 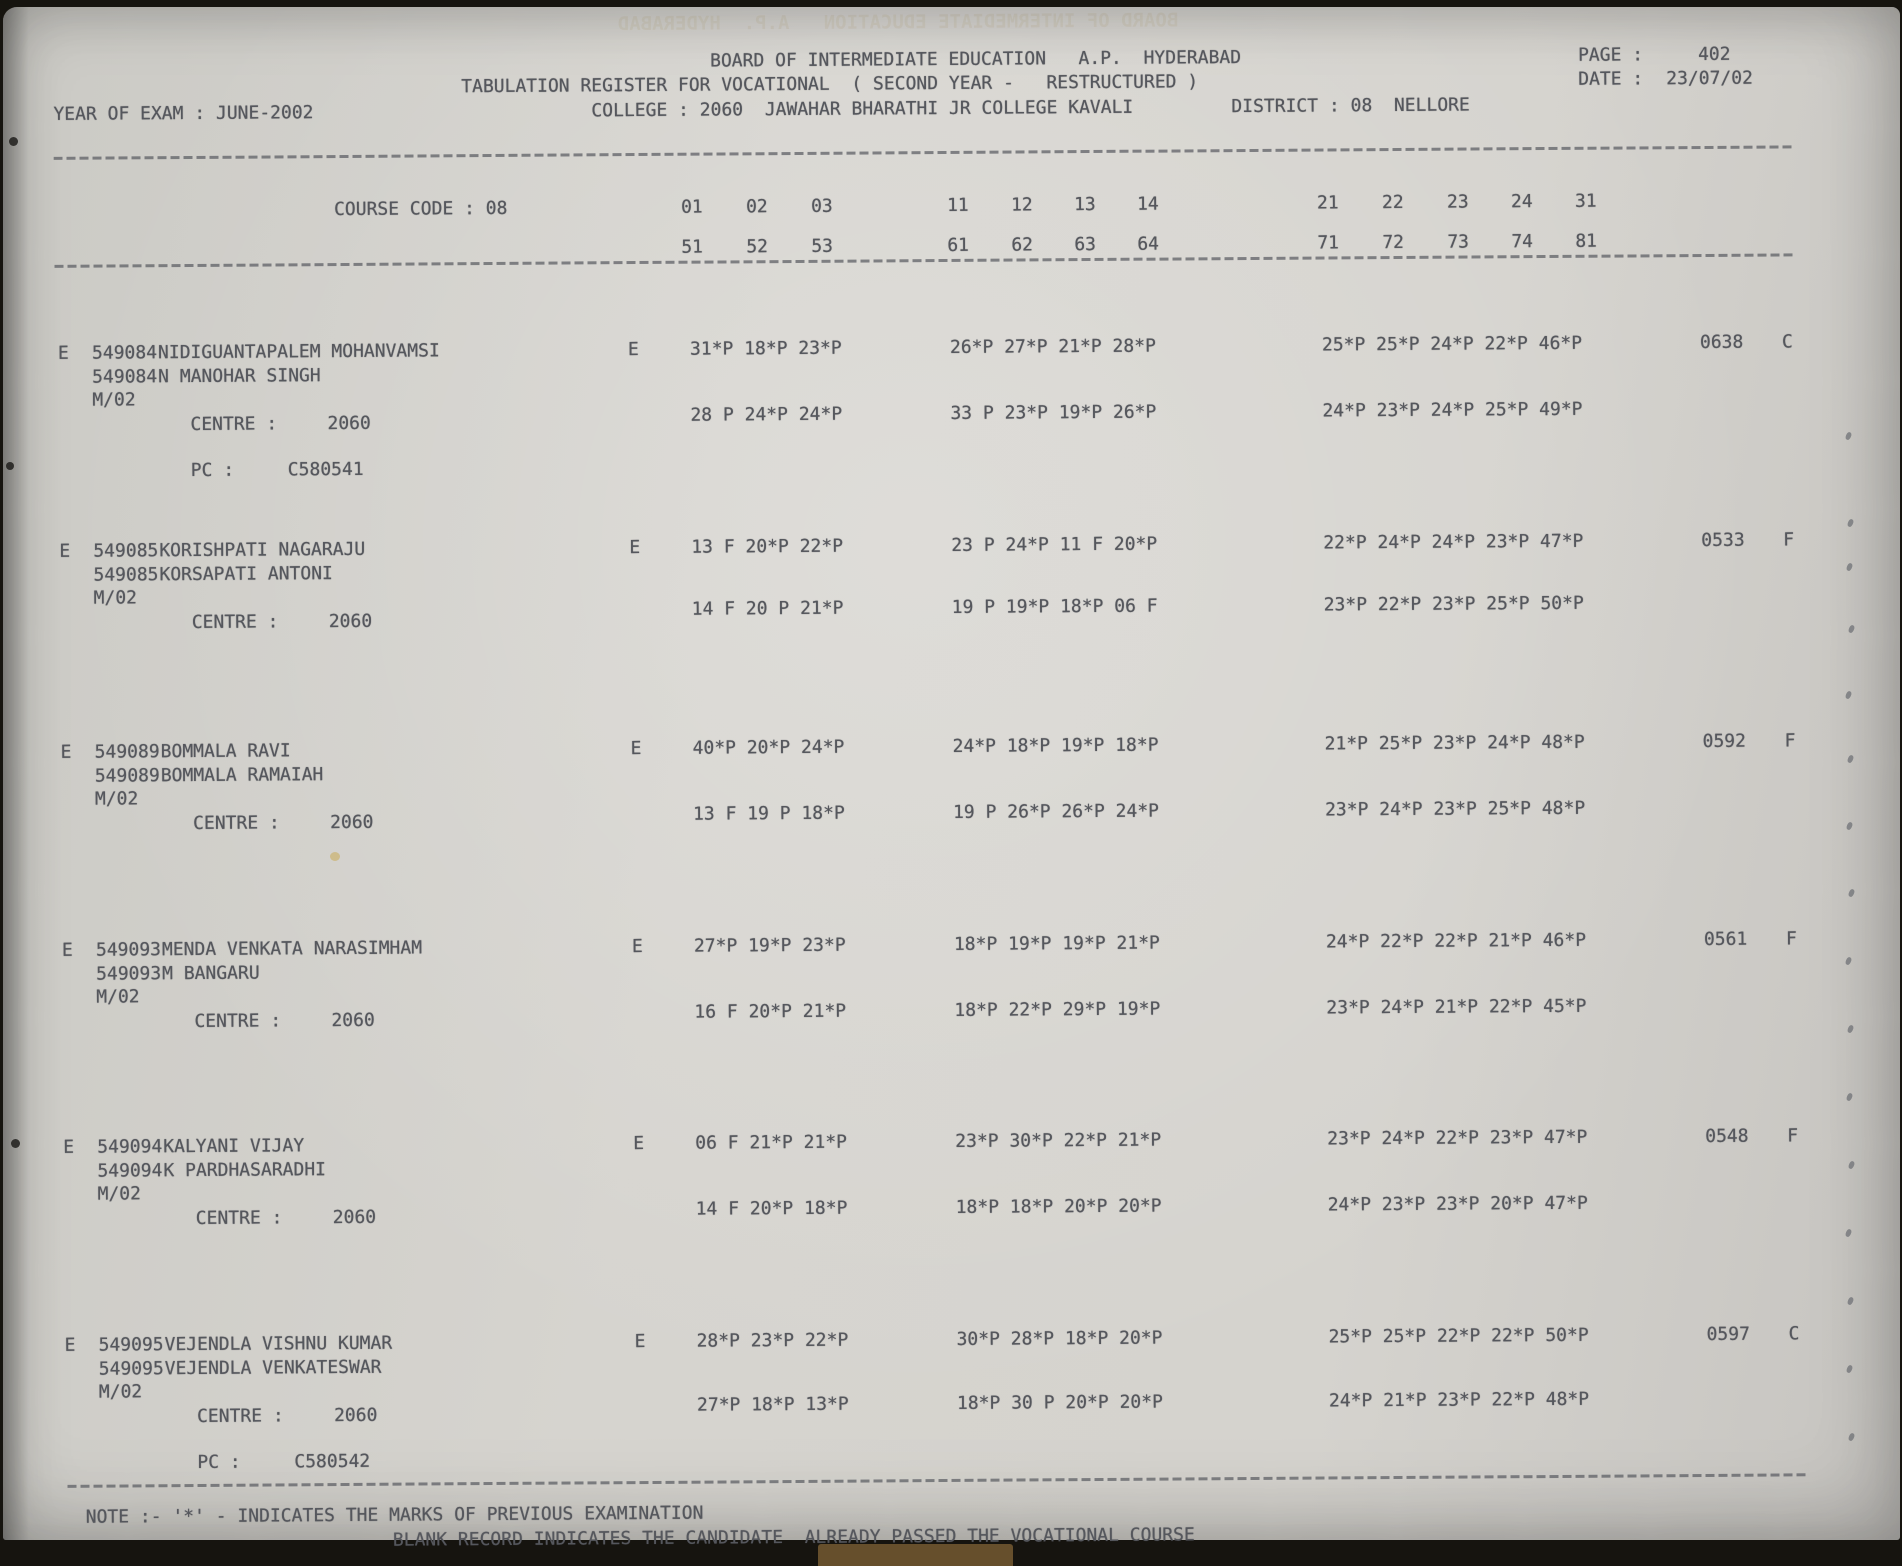 What do you see at coordinates (129, 974) in the screenshot?
I see `roll-number-repeat: 549093` at bounding box center [129, 974].